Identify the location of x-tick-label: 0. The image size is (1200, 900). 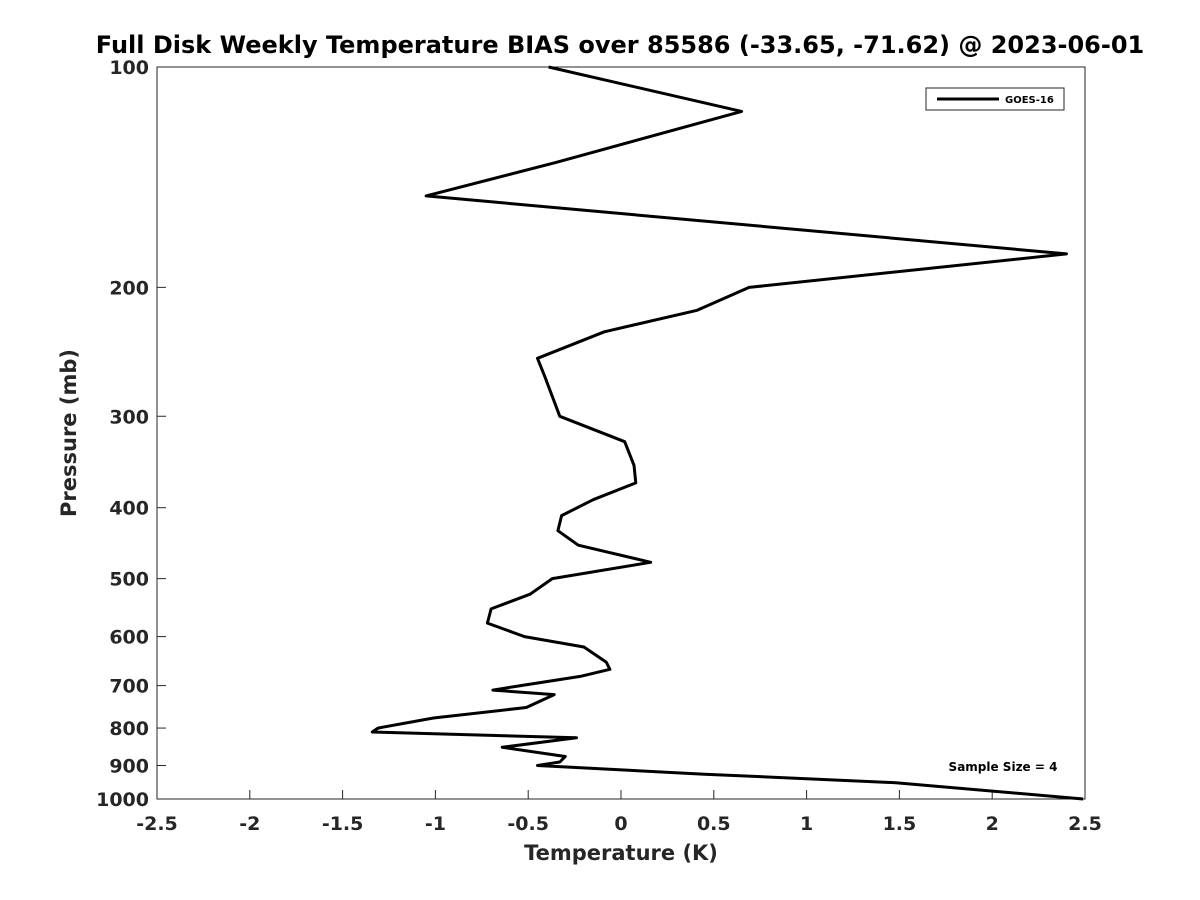
(620, 824).